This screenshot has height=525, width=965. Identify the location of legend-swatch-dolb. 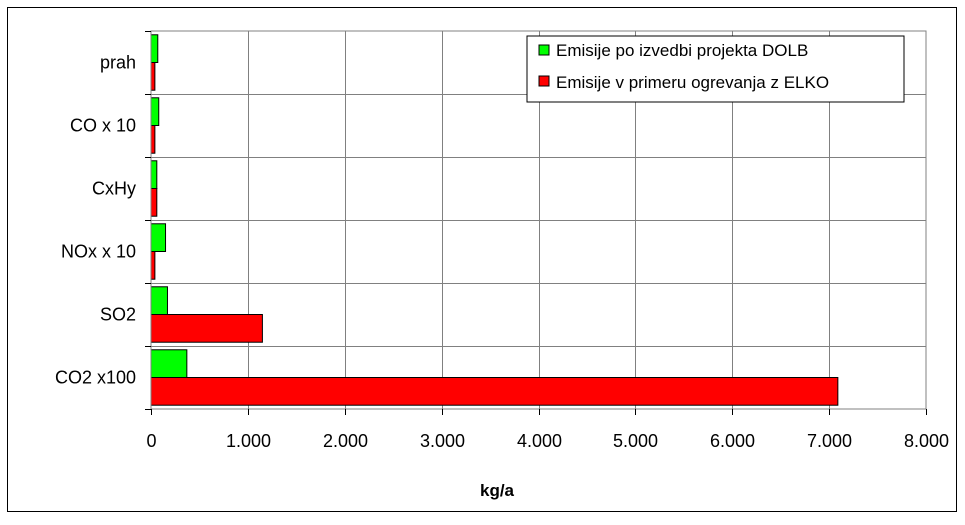
(544, 50).